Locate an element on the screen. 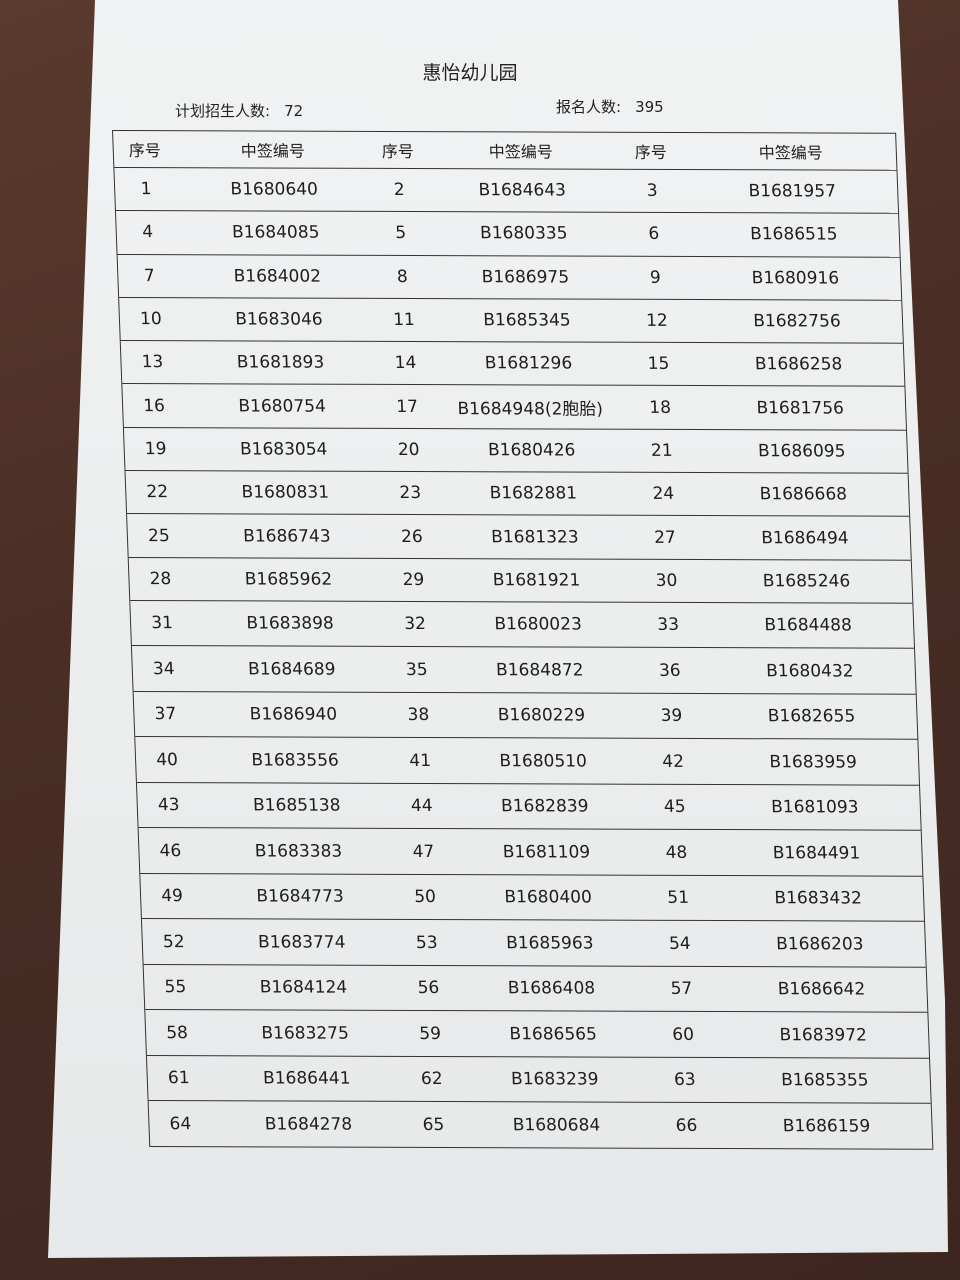 The height and width of the screenshot is (1280, 960). serial-number-cell: 38 is located at coordinates (418, 715).